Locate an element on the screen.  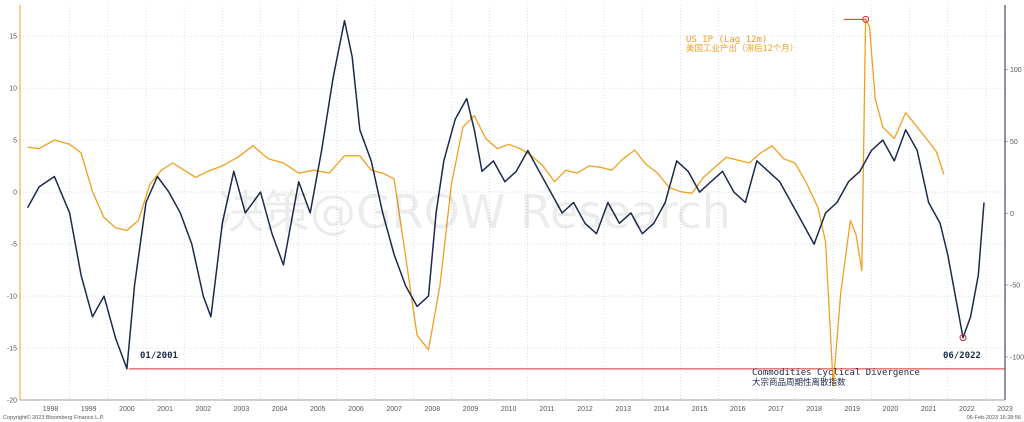
x-tick-label: 2005 is located at coordinates (318, 409).